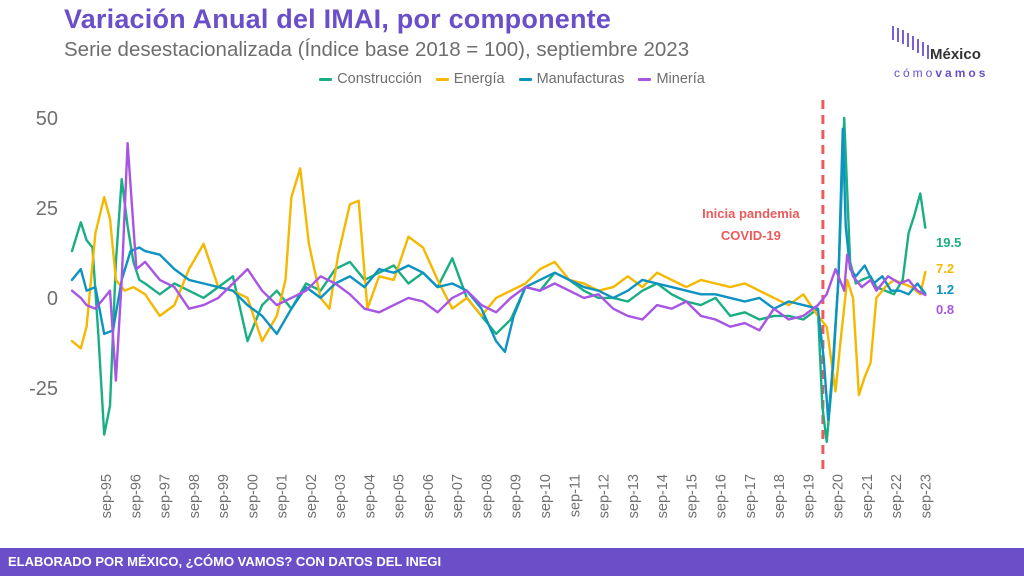  Describe the element at coordinates (955, 54) in the screenshot. I see `logo-word-mexico: México` at that location.